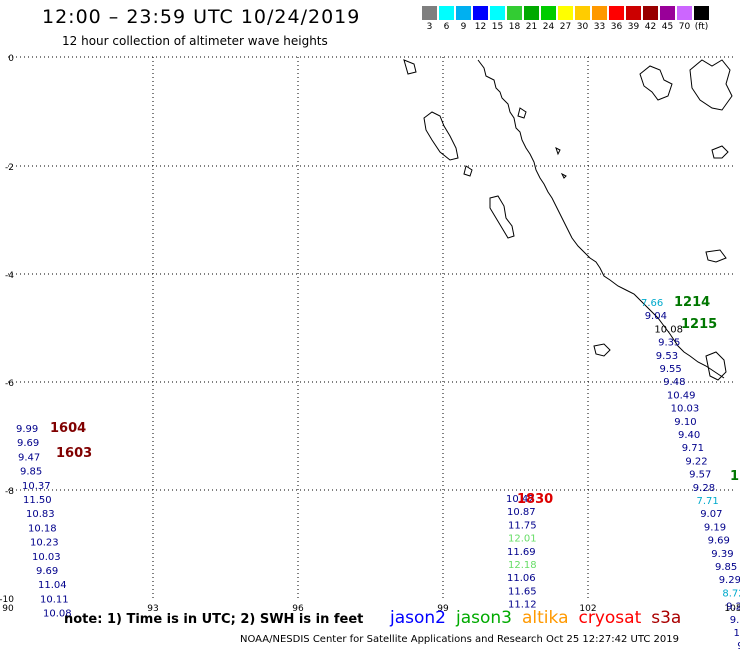 The height and width of the screenshot is (650, 740). I want to click on x-tick-label: 99, so click(443, 609).